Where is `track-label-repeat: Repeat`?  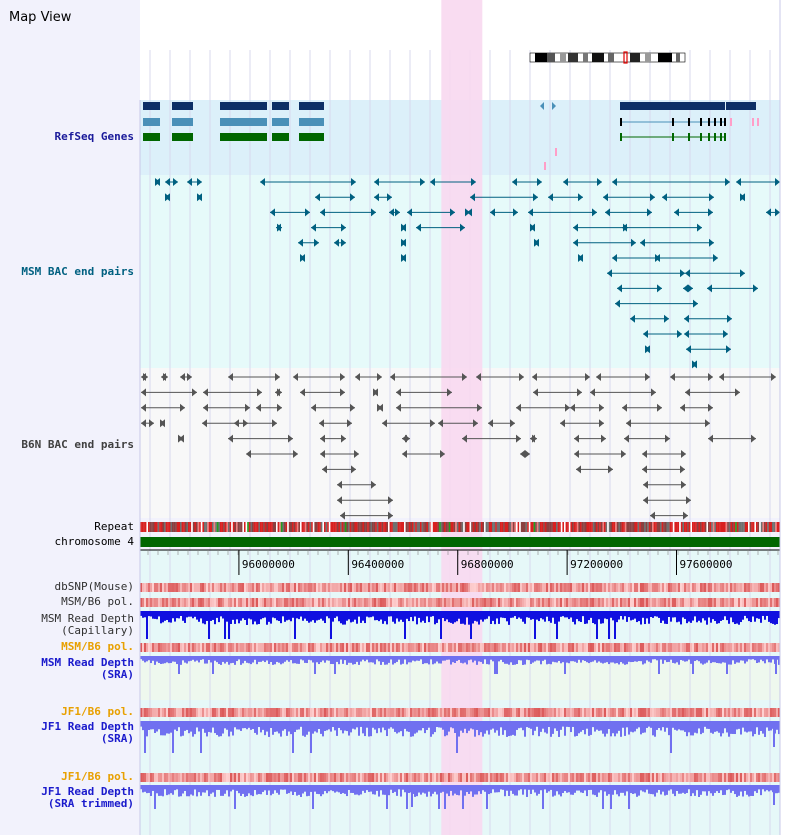
track-label-repeat: Repeat is located at coordinates (114, 527).